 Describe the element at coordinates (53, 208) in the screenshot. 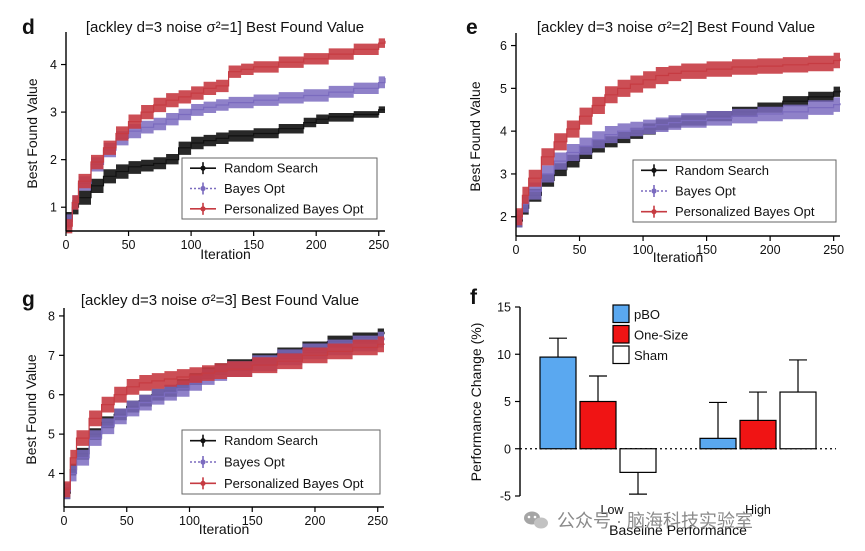

I see `y-tick-label: 1` at that location.